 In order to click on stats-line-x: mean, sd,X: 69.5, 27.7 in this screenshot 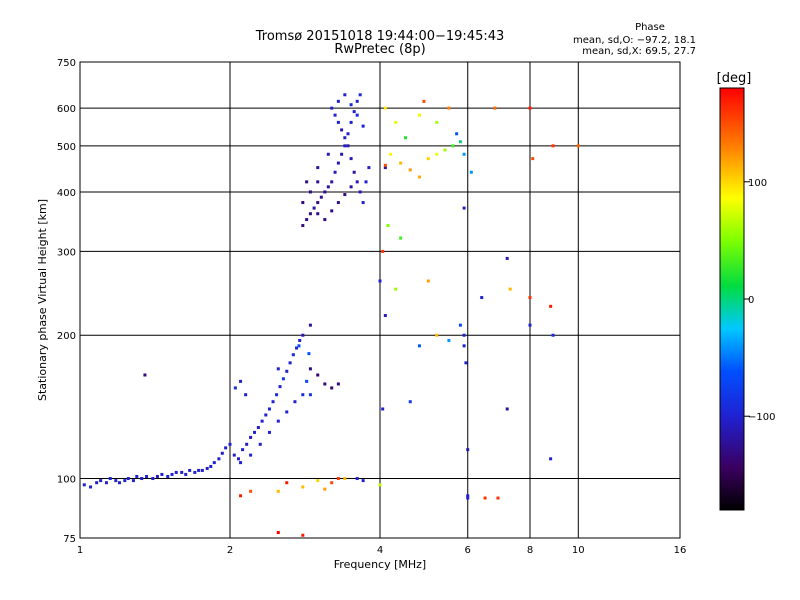, I will do `click(639, 51)`.